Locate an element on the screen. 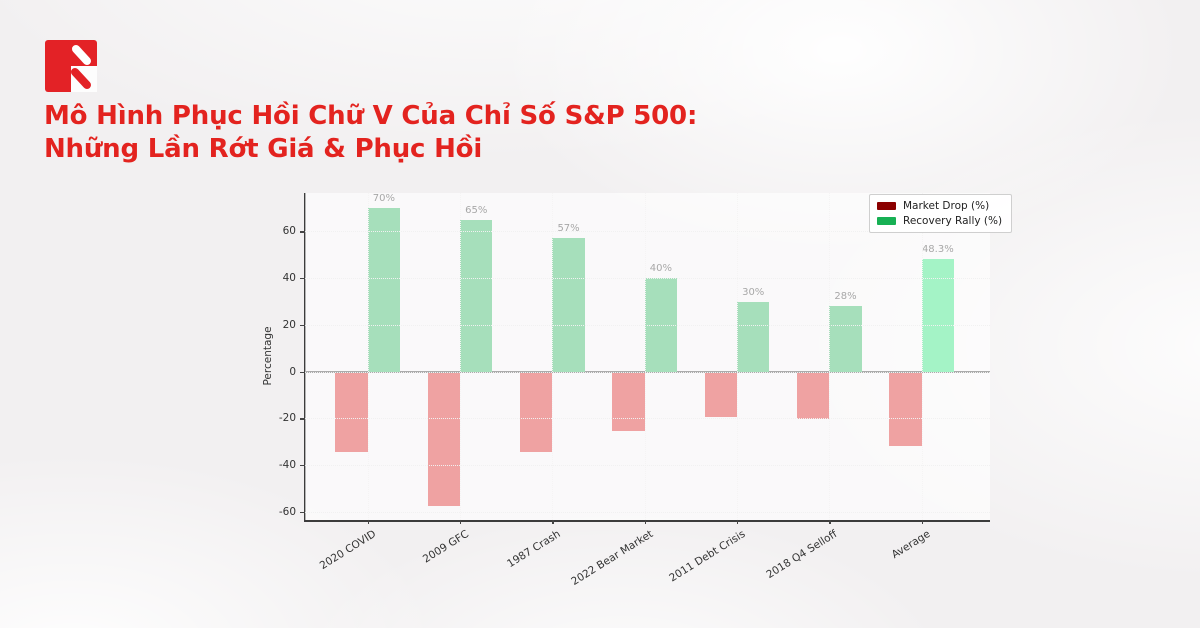 The height and width of the screenshot is (628, 1200). y-tick-label: 60 is located at coordinates (289, 231).